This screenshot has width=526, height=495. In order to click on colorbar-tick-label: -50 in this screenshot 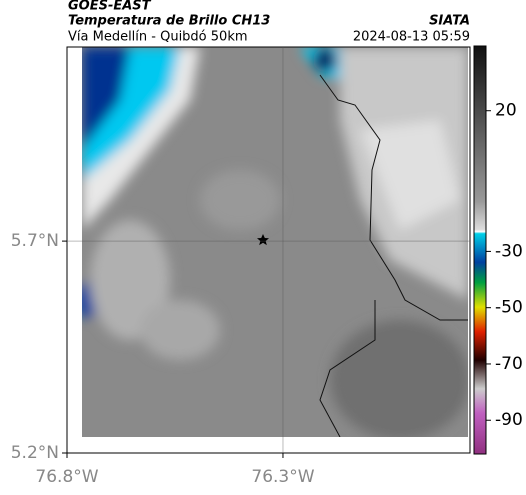, I will do `click(509, 308)`.